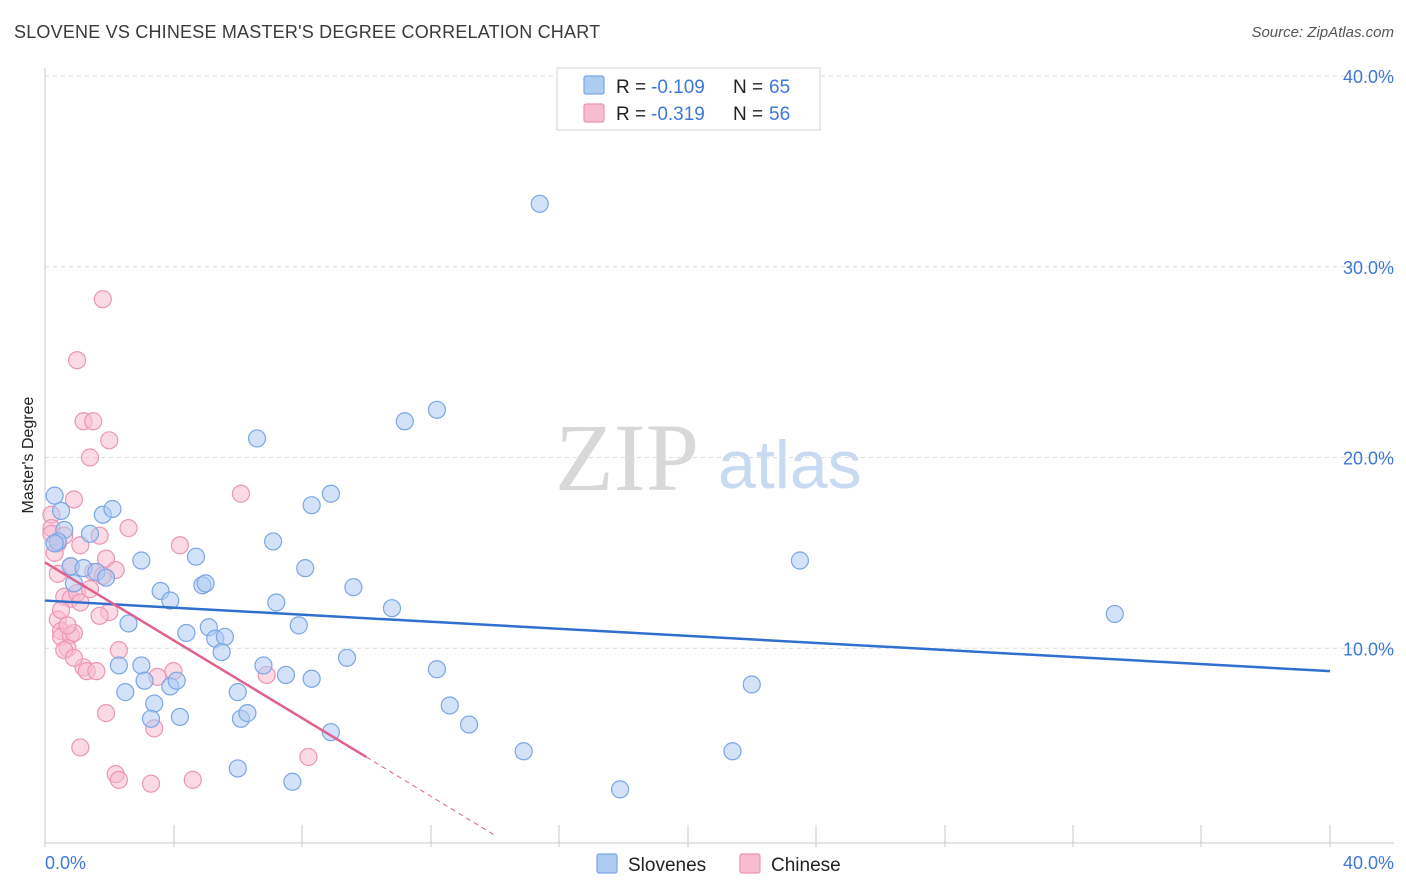 The height and width of the screenshot is (892, 1406). Describe the element at coordinates (718, 864) in the screenshot. I see `series-legend: Slovenes Chinese` at that location.